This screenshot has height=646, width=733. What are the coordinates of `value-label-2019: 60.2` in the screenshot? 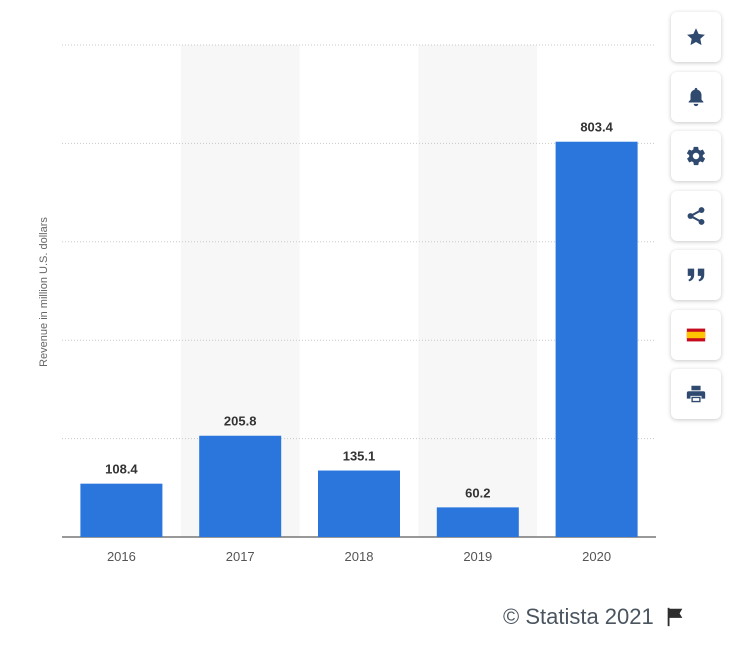 It's located at (477, 492).